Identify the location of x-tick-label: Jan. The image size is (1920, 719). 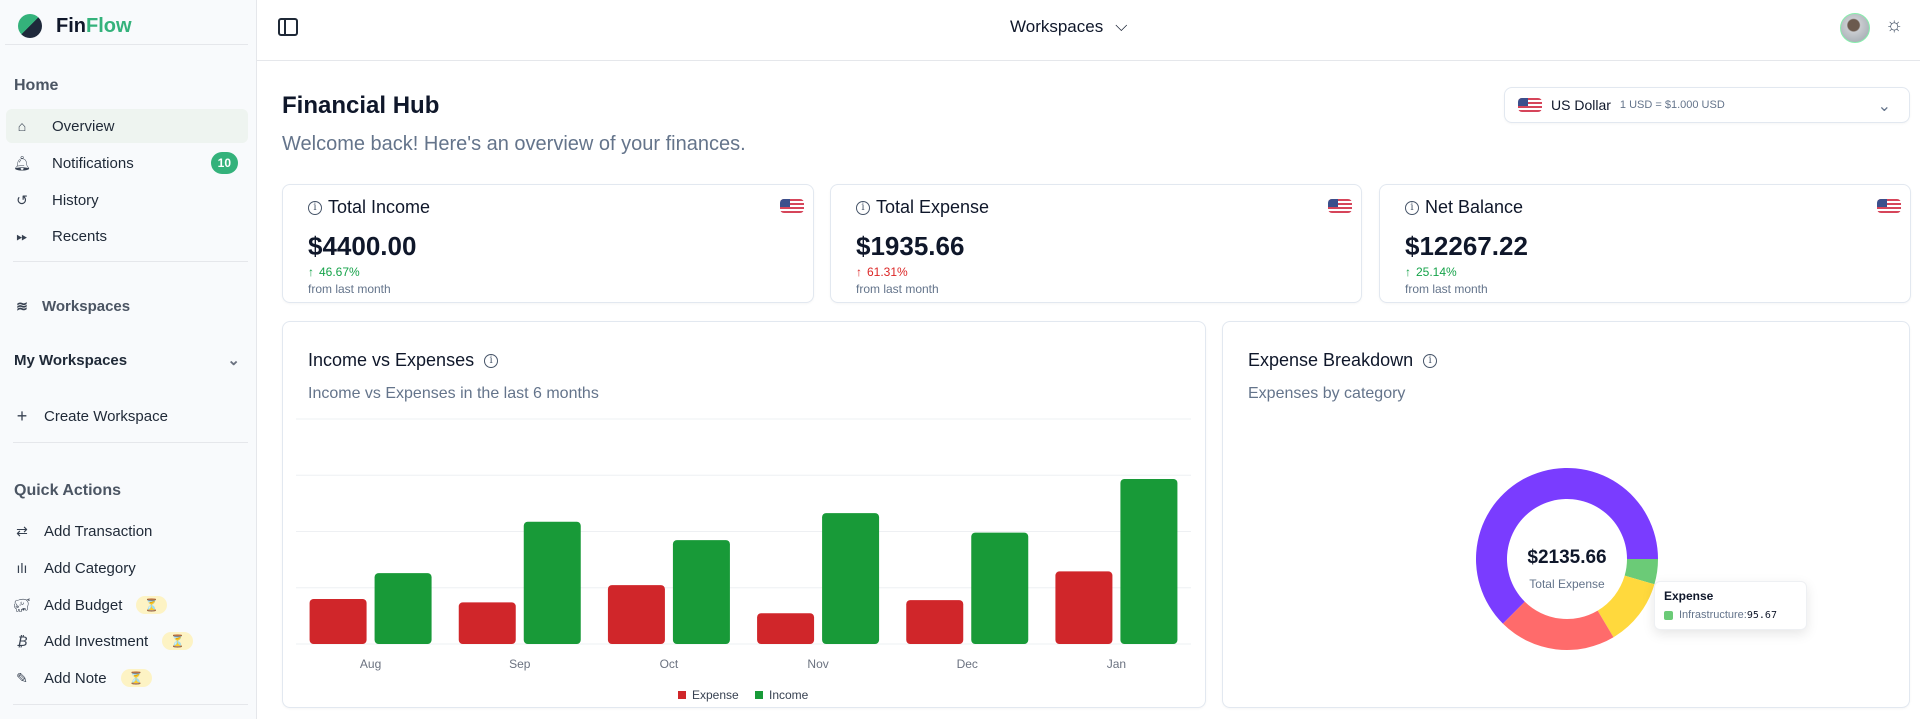
(1116, 664).